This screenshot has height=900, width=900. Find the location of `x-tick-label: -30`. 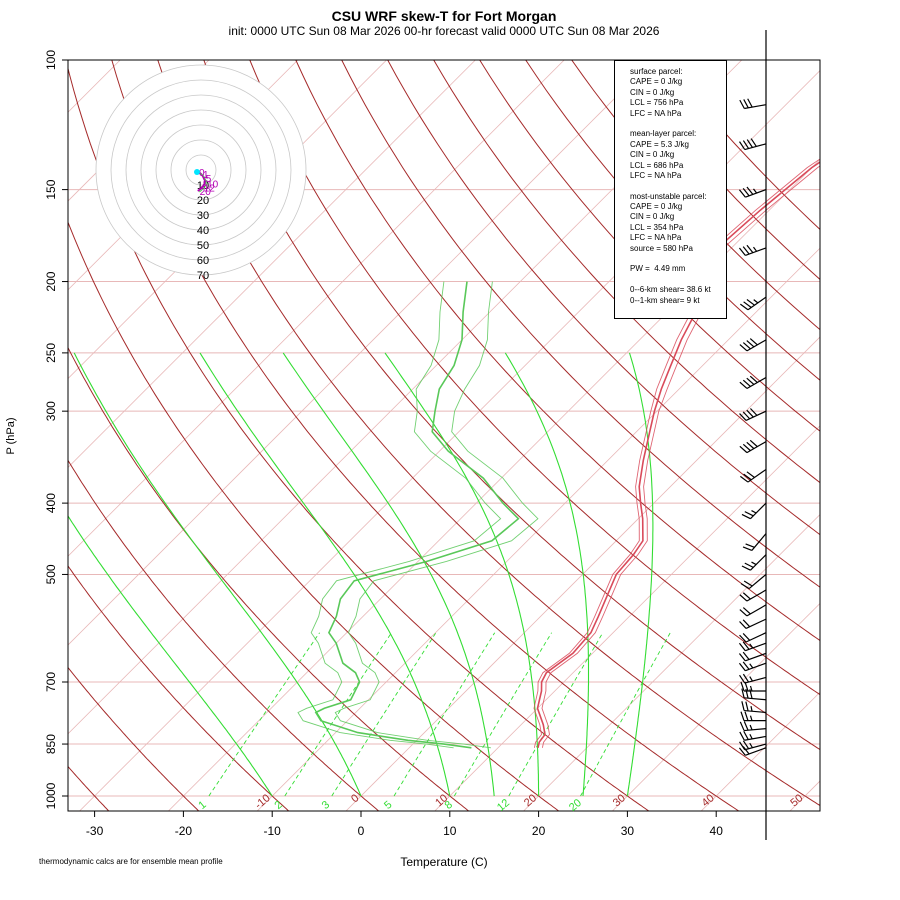

x-tick-label: -30 is located at coordinates (95, 831).